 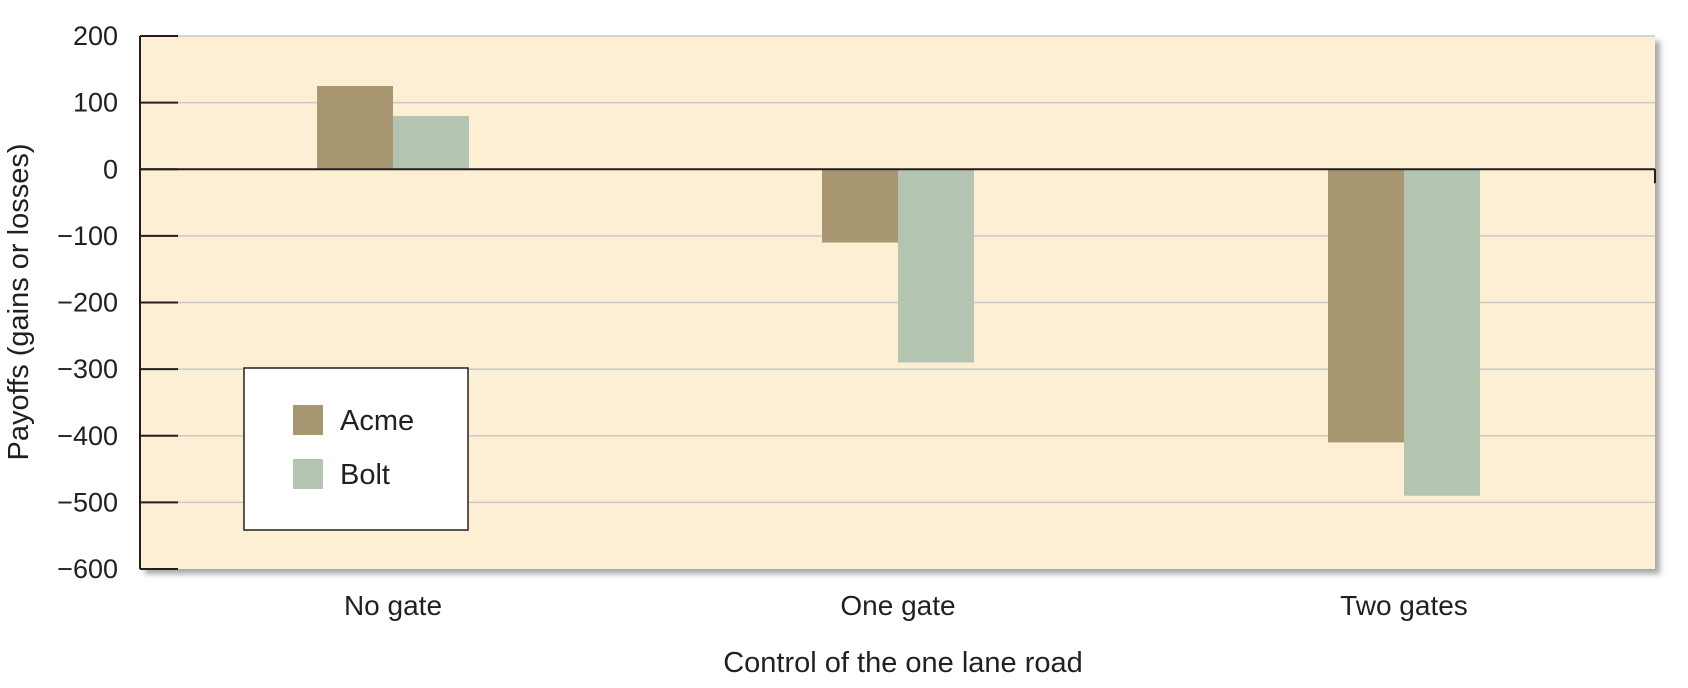 What do you see at coordinates (393, 605) in the screenshot?
I see `x-category-label: No gate` at bounding box center [393, 605].